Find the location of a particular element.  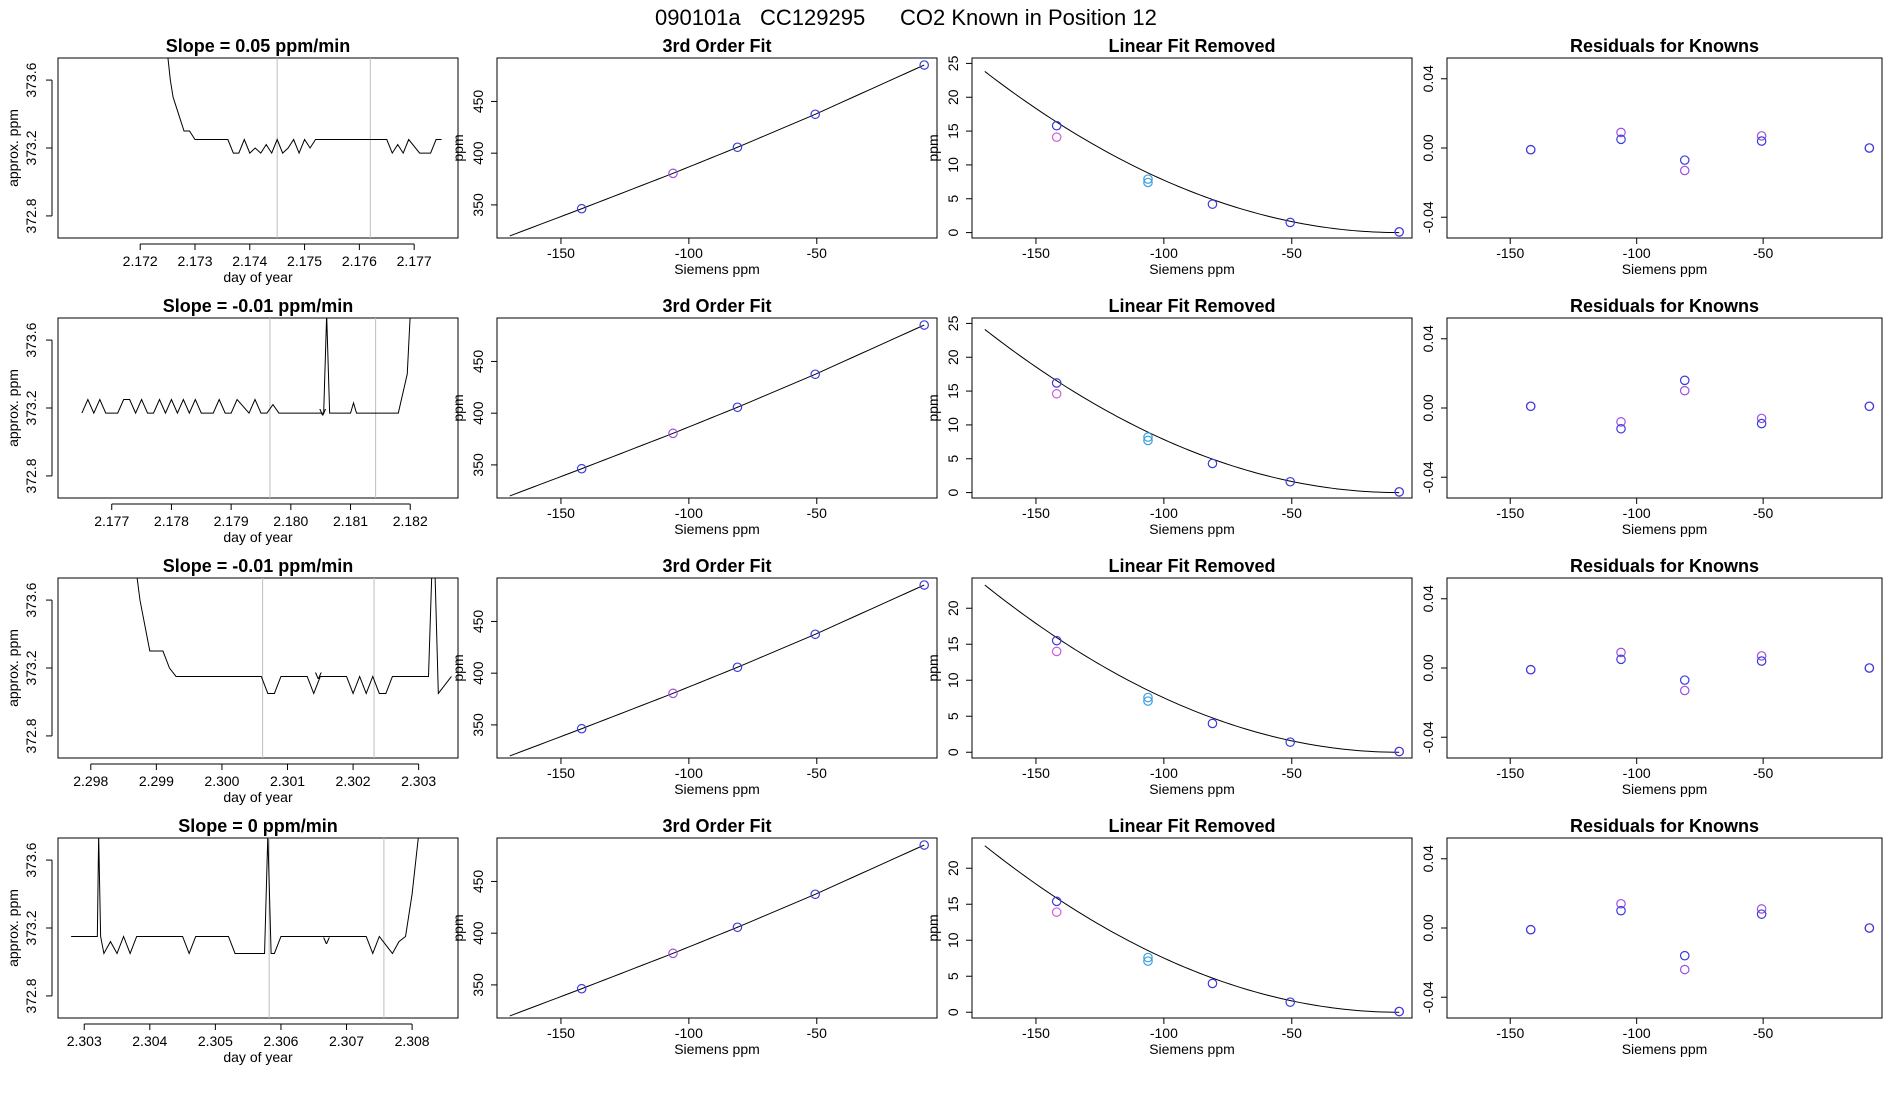

y-tick-label: 25 is located at coordinates (953, 323).